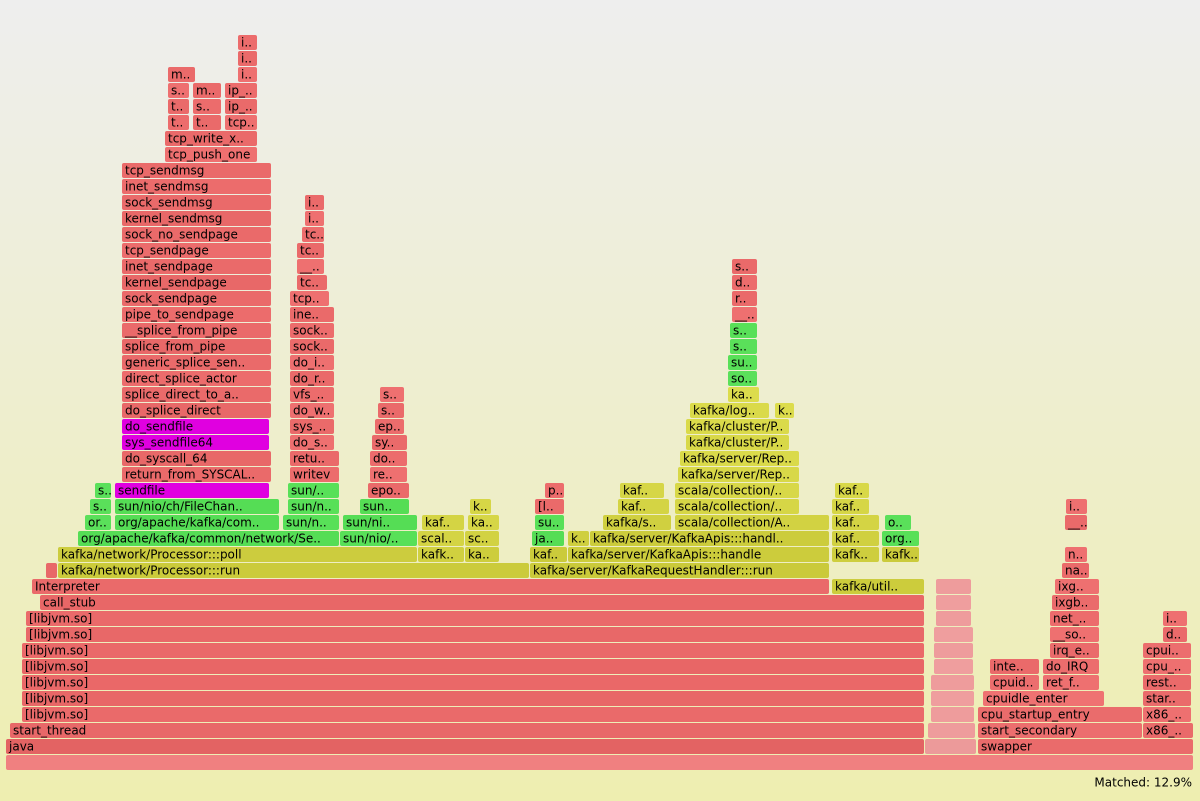 This screenshot has height=801, width=1200. What do you see at coordinates (196, 330) in the screenshot?
I see `frame: __splice_from_pipe` at bounding box center [196, 330].